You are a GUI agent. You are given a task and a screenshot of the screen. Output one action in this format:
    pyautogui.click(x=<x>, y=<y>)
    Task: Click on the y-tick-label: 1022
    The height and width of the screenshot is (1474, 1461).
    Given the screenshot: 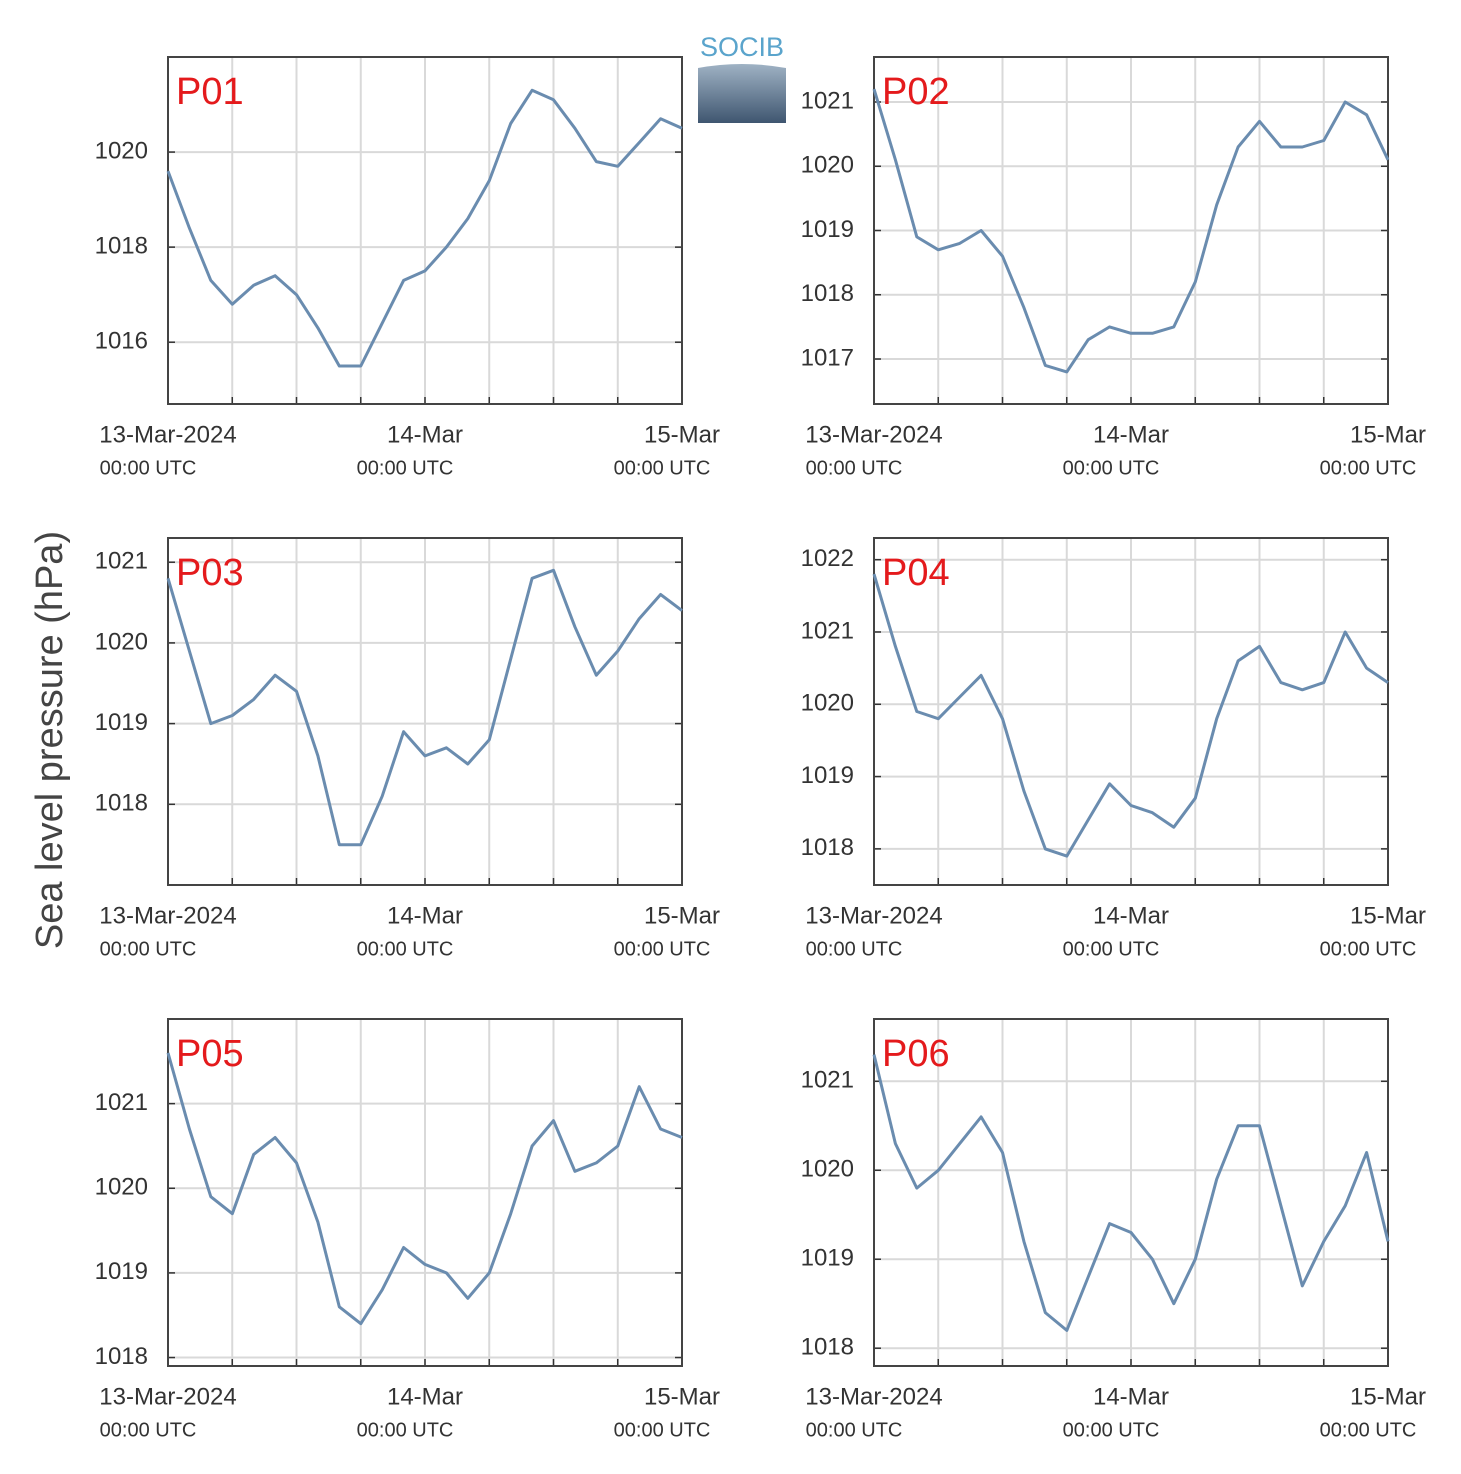 What is the action you would take?
    pyautogui.click(x=827, y=558)
    